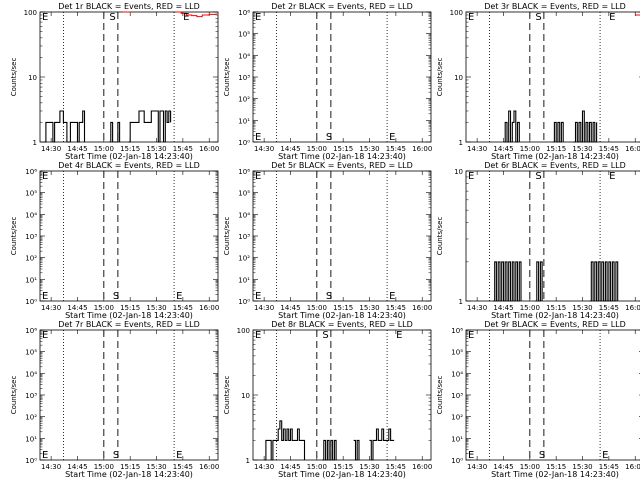 Image resolution: width=640 pixels, height=480 pixels. I want to click on panel-title: Det 8r BLACK = Events, RED = LLD, so click(342, 324).